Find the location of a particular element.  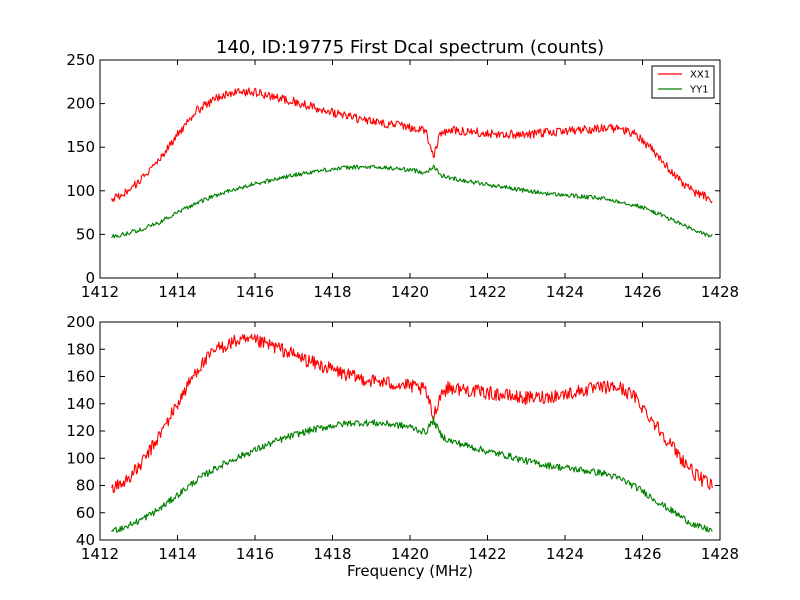

y-tick-label: 40 is located at coordinates (85, 540).